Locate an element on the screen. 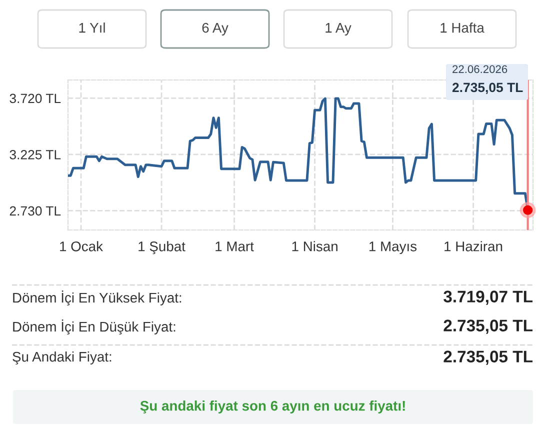  x-tick-label: 1 Ocak is located at coordinates (82, 246).